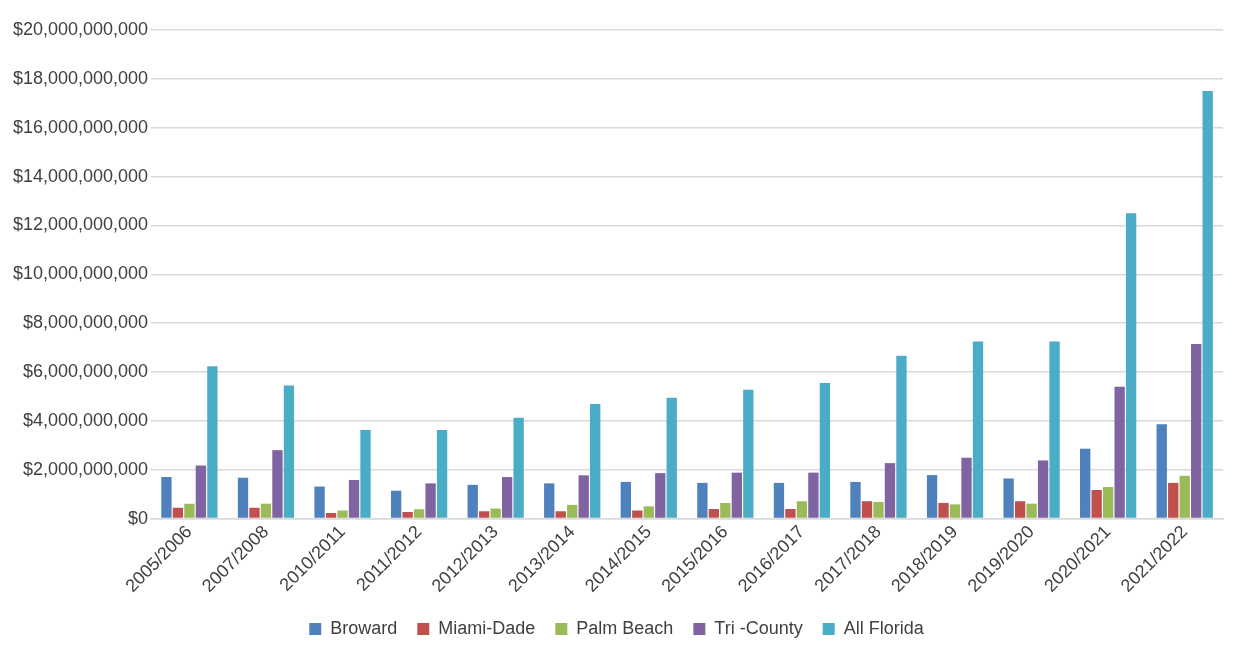 The image size is (1253, 658). What do you see at coordinates (80, 224) in the screenshot?
I see `y-tick-label: $12,000,000,000` at bounding box center [80, 224].